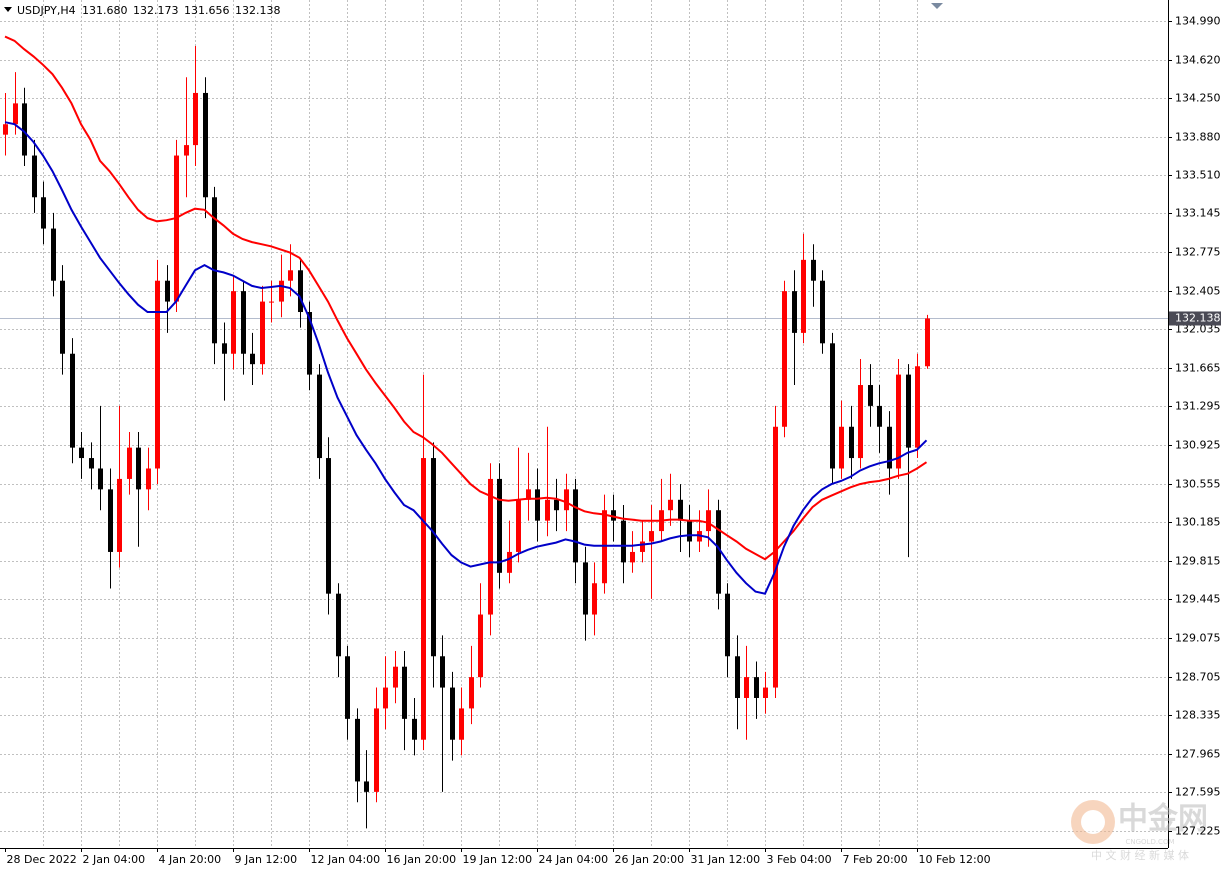  I want to click on x-tick-label: 7 Feb 20:00, so click(875, 859).